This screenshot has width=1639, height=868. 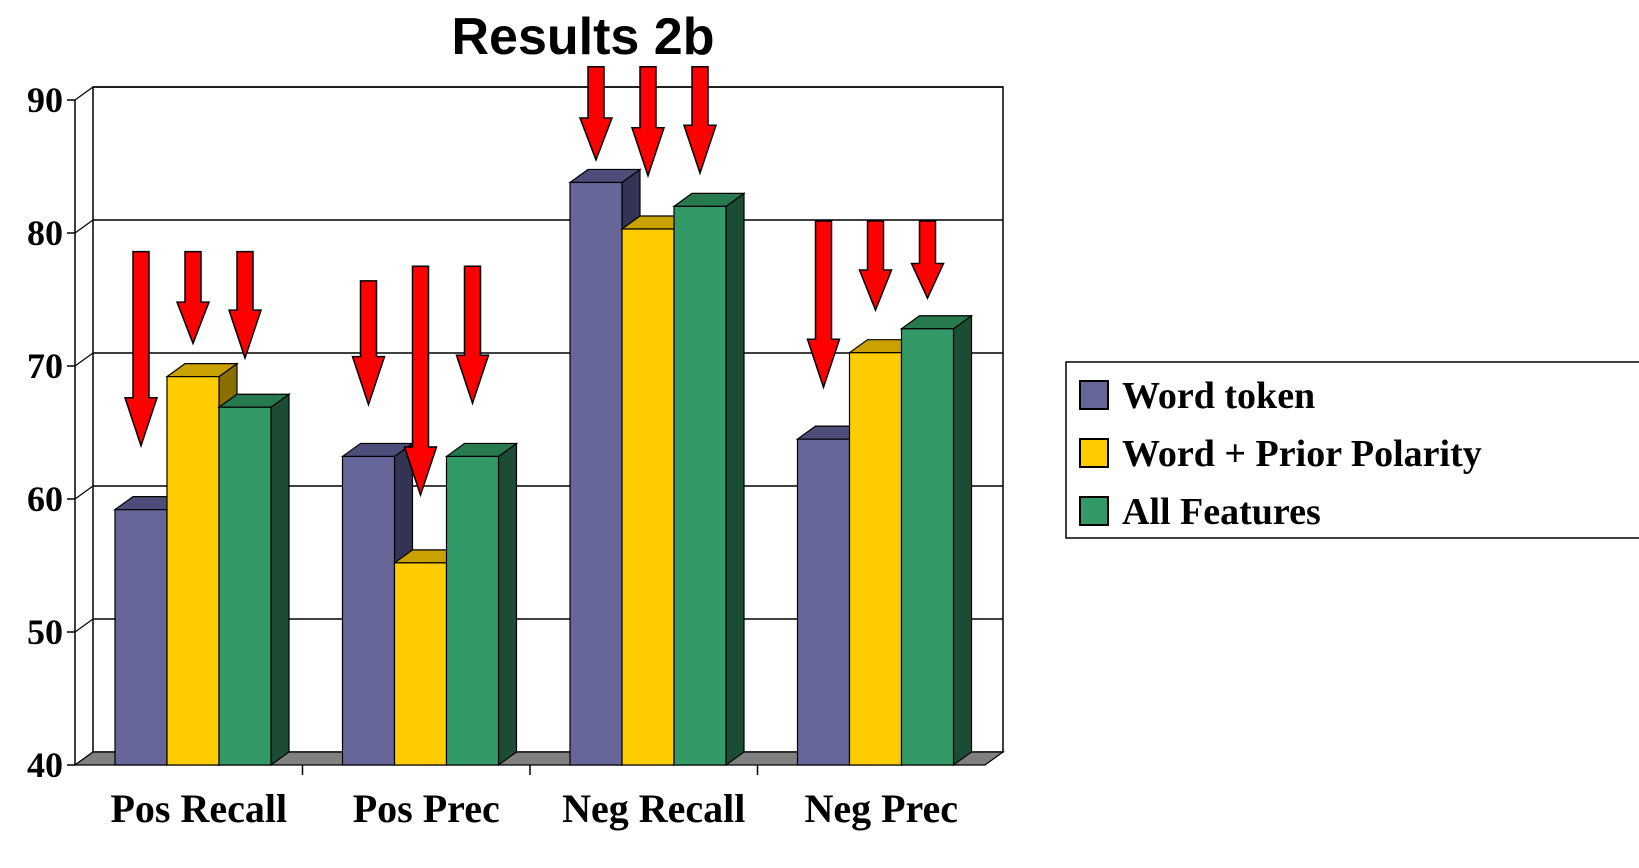 I want to click on y-tick-label: 60, so click(x=45, y=499).